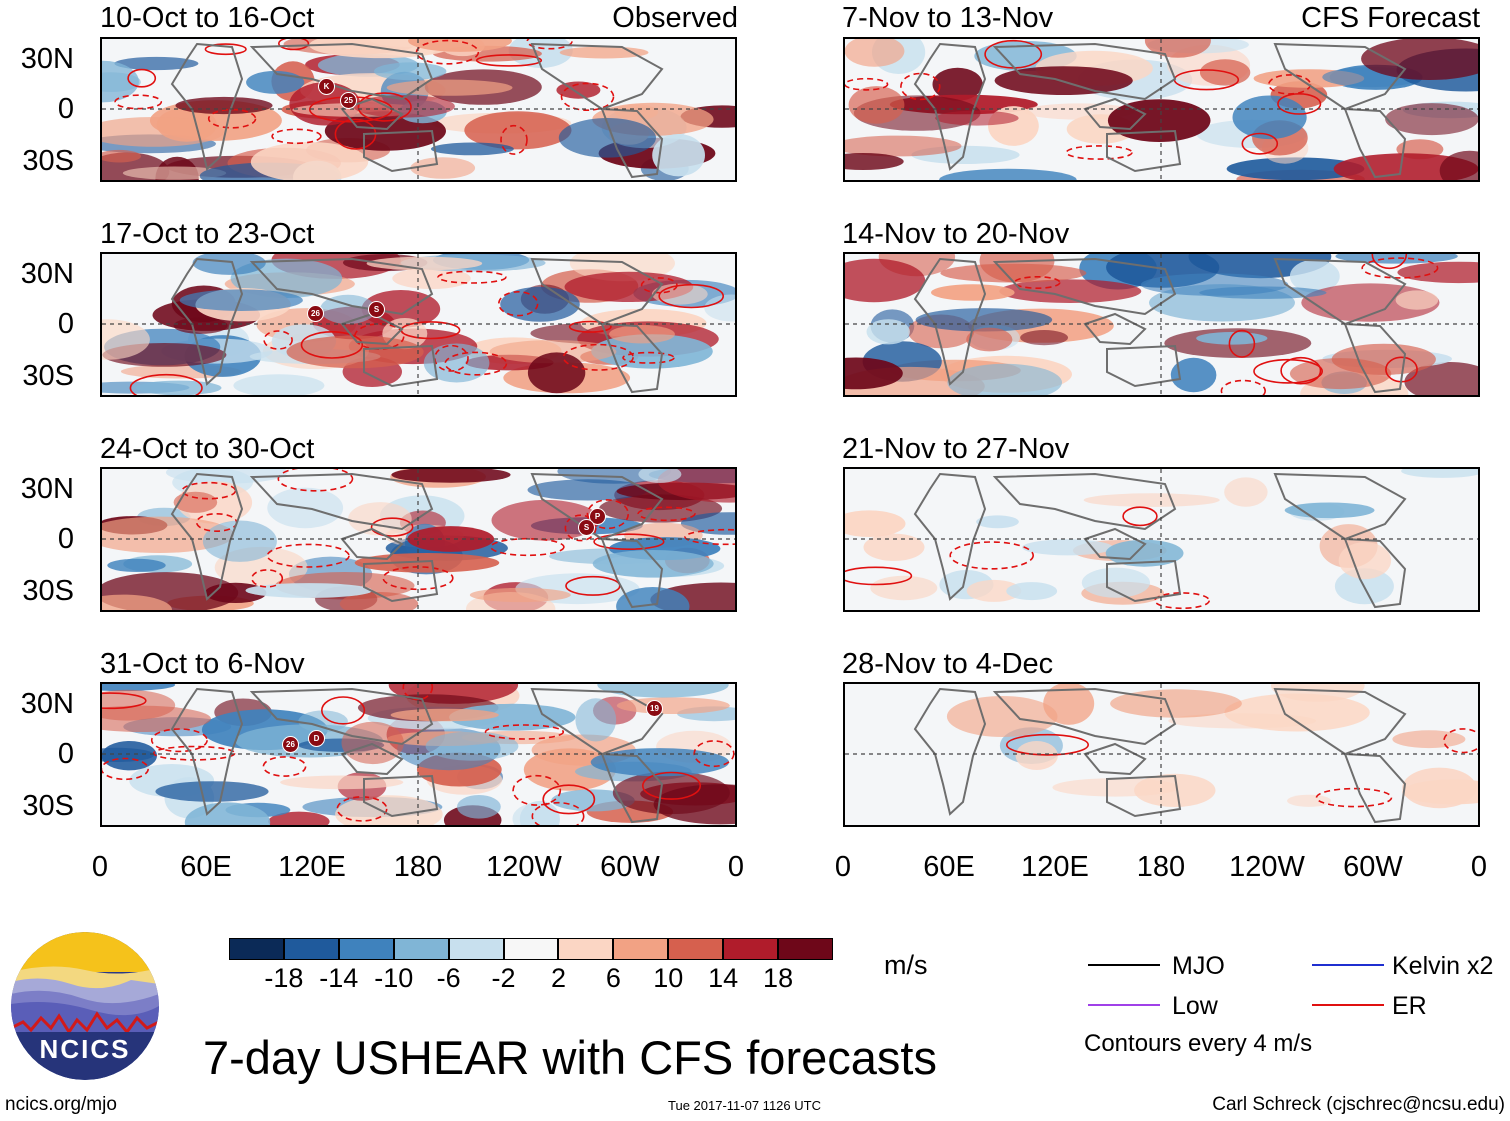 The height and width of the screenshot is (1121, 1510). Describe the element at coordinates (65, 324) in the screenshot. I see `lat-label: 0` at that location.